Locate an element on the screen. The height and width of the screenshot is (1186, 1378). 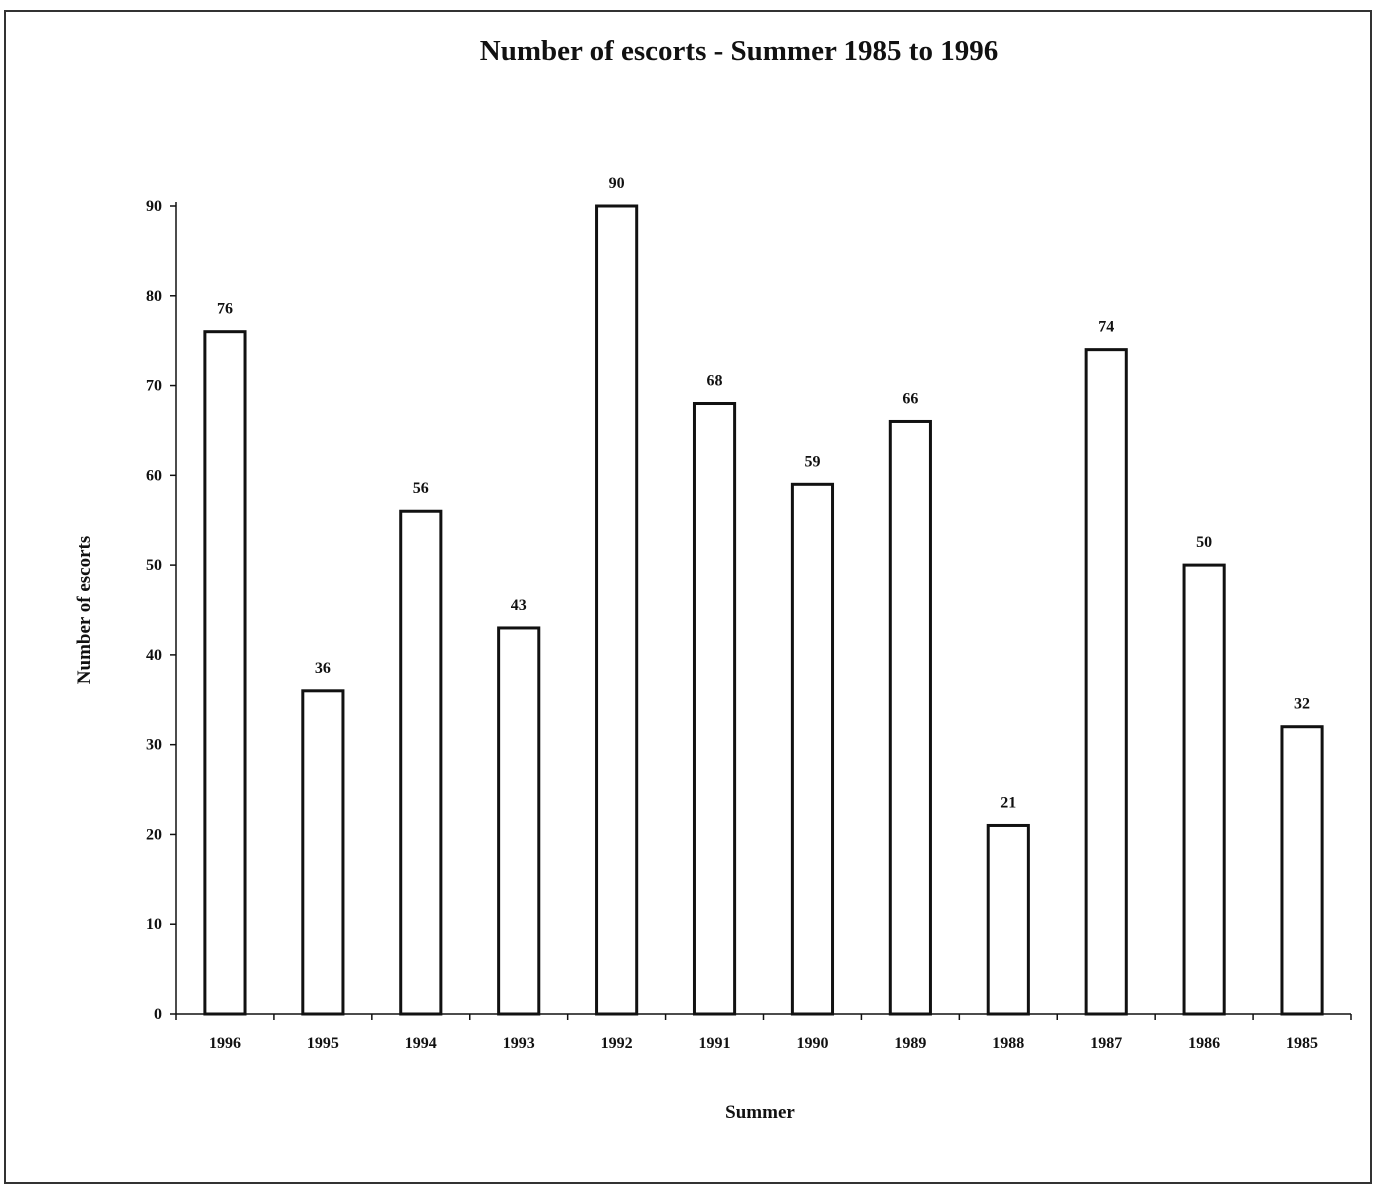
y-tick-label: 50 is located at coordinates (154, 565).